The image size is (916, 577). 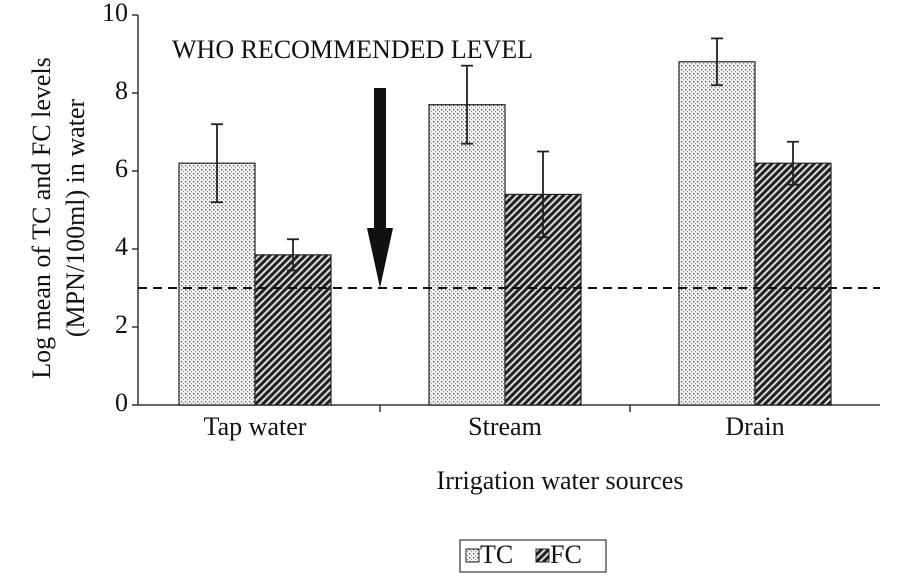 What do you see at coordinates (380, 258) in the screenshot?
I see `arrow-head` at bounding box center [380, 258].